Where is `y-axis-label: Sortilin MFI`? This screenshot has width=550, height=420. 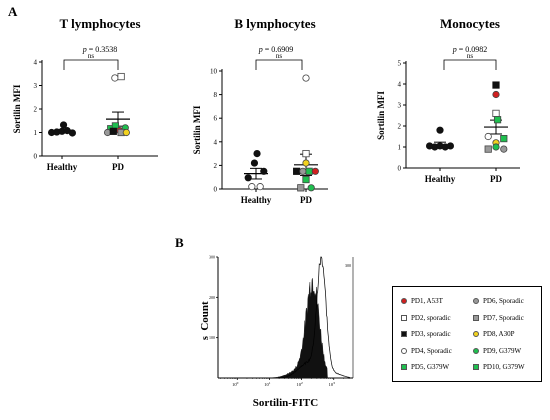 y-axis-label: Sortilin MFI is located at coordinates (17, 108).